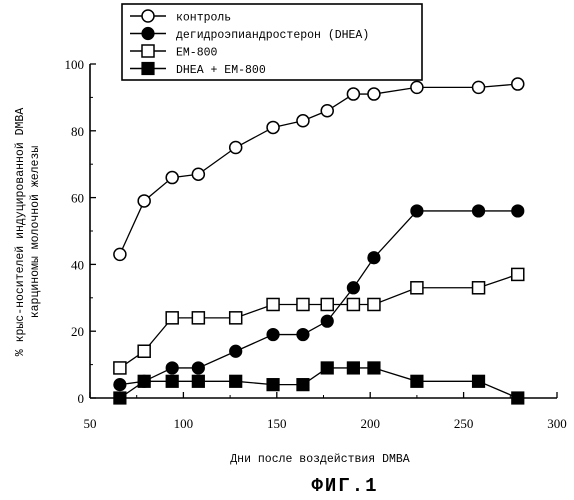 Image resolution: width=574 pixels, height=500 pixels. Describe the element at coordinates (184, 423) in the screenshot. I see `x-tick-label: 100` at that location.